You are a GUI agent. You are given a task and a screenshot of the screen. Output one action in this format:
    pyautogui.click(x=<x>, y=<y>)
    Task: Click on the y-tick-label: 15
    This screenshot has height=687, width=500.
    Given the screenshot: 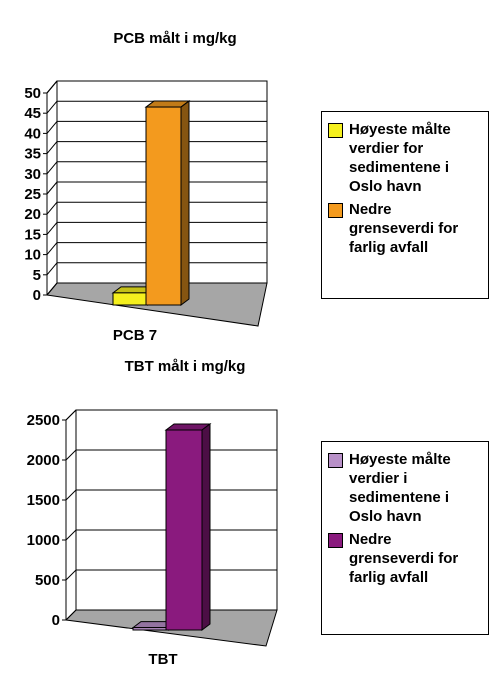 What is the action you would take?
    pyautogui.click(x=32, y=234)
    